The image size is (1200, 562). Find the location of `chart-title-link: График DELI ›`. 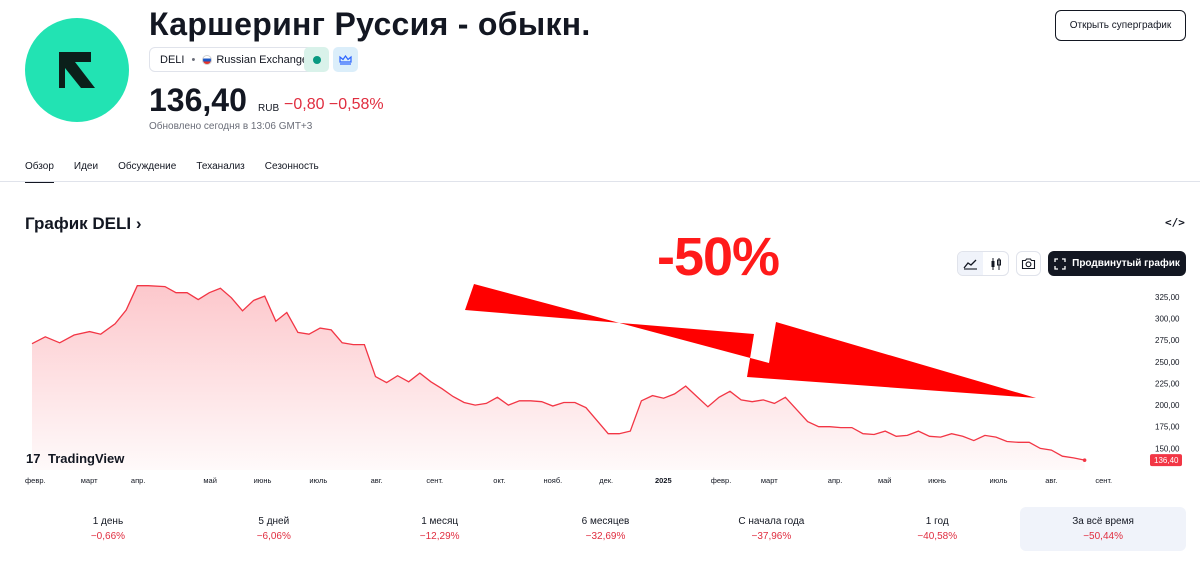

chart-title-link: График DELI › is located at coordinates (83, 224).